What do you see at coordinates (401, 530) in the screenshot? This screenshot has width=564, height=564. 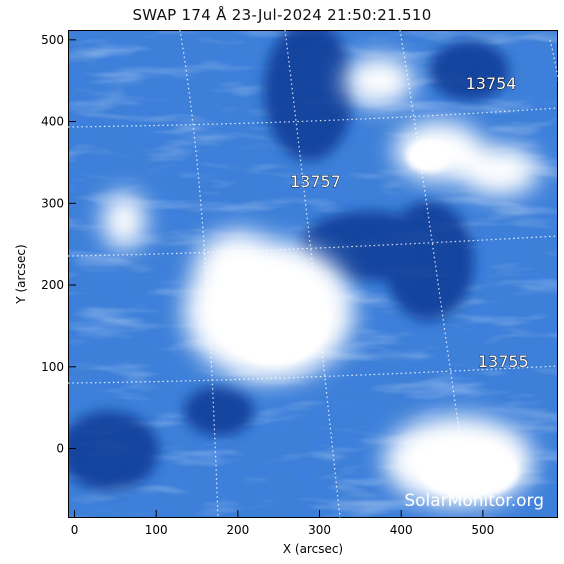 I see `x-tick-label: 400` at bounding box center [401, 530].